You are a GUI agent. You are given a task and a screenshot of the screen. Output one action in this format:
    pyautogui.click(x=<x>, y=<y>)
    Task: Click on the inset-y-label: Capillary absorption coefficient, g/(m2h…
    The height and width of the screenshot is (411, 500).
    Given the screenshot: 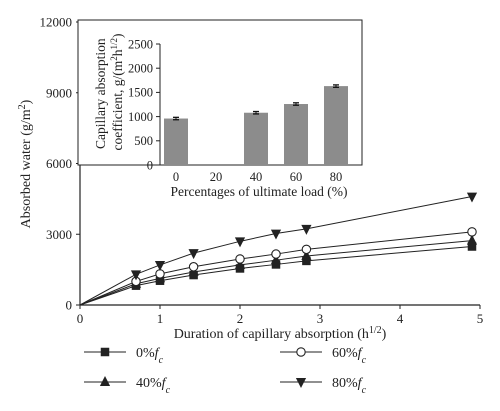 What is the action you would take?
    pyautogui.click(x=109, y=92)
    